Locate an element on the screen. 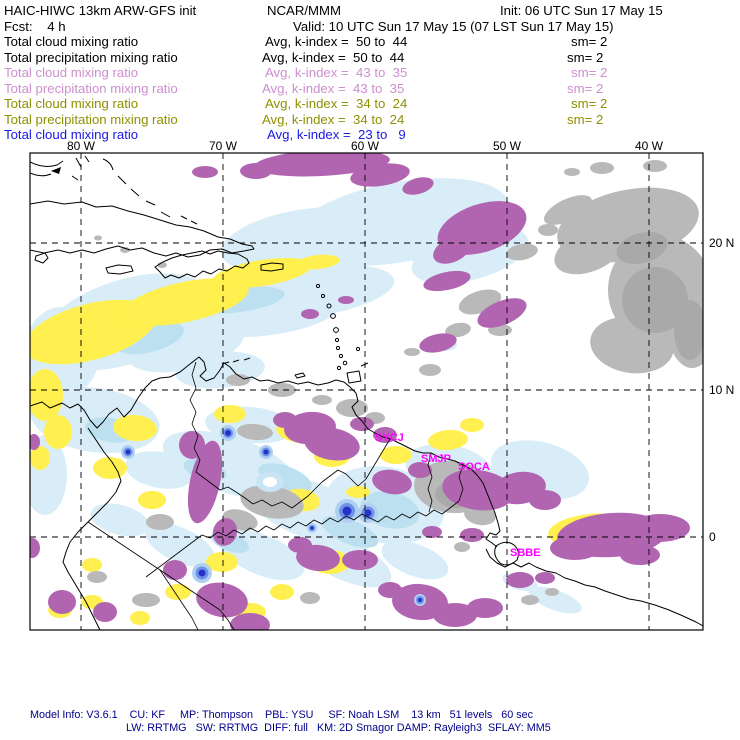 The height and width of the screenshot is (740, 740). center-name: NCAR/MMM is located at coordinates (304, 10).